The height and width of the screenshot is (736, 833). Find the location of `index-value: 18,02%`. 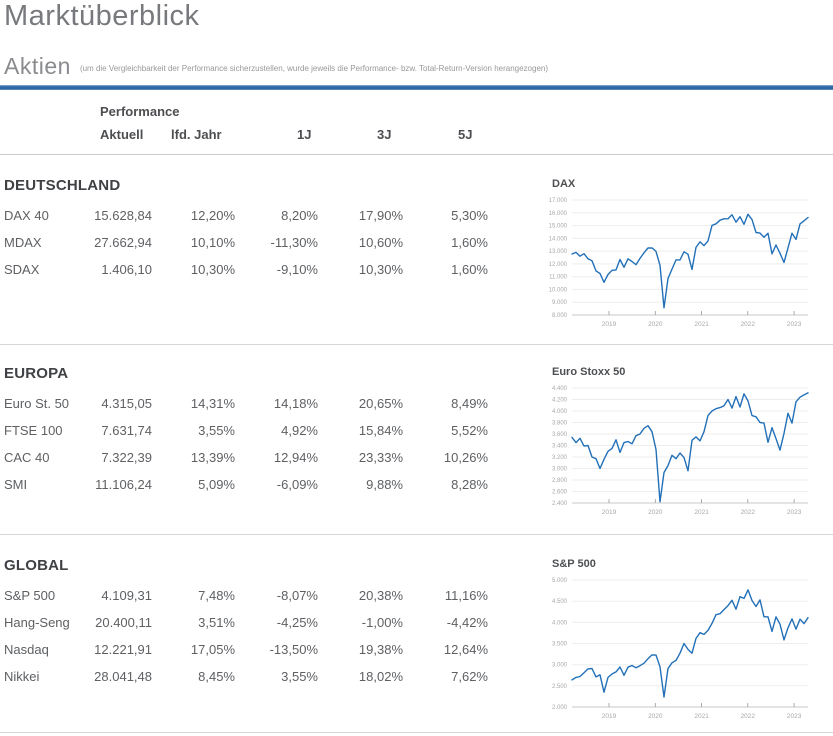

index-value: 18,02% is located at coordinates (380, 676).